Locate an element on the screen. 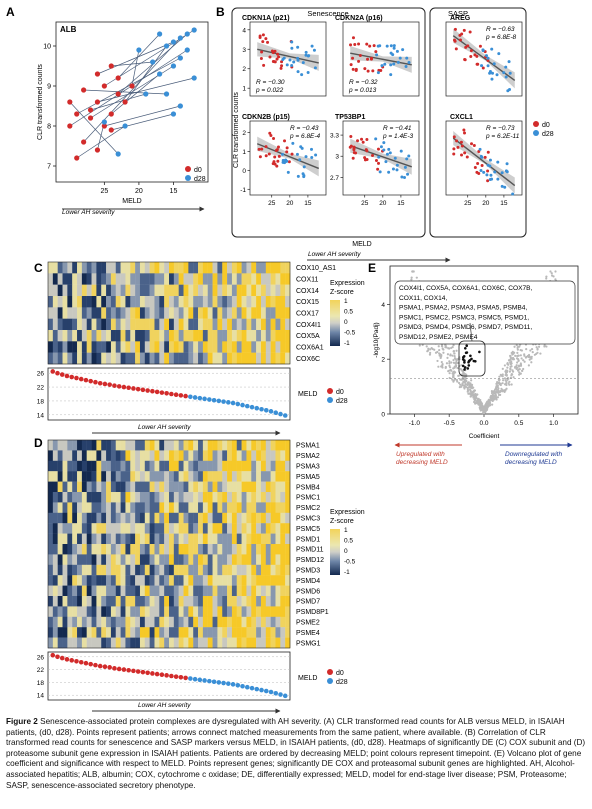 The width and height of the screenshot is (592, 809). highlighted-gene-point is located at coordinates (468, 362).